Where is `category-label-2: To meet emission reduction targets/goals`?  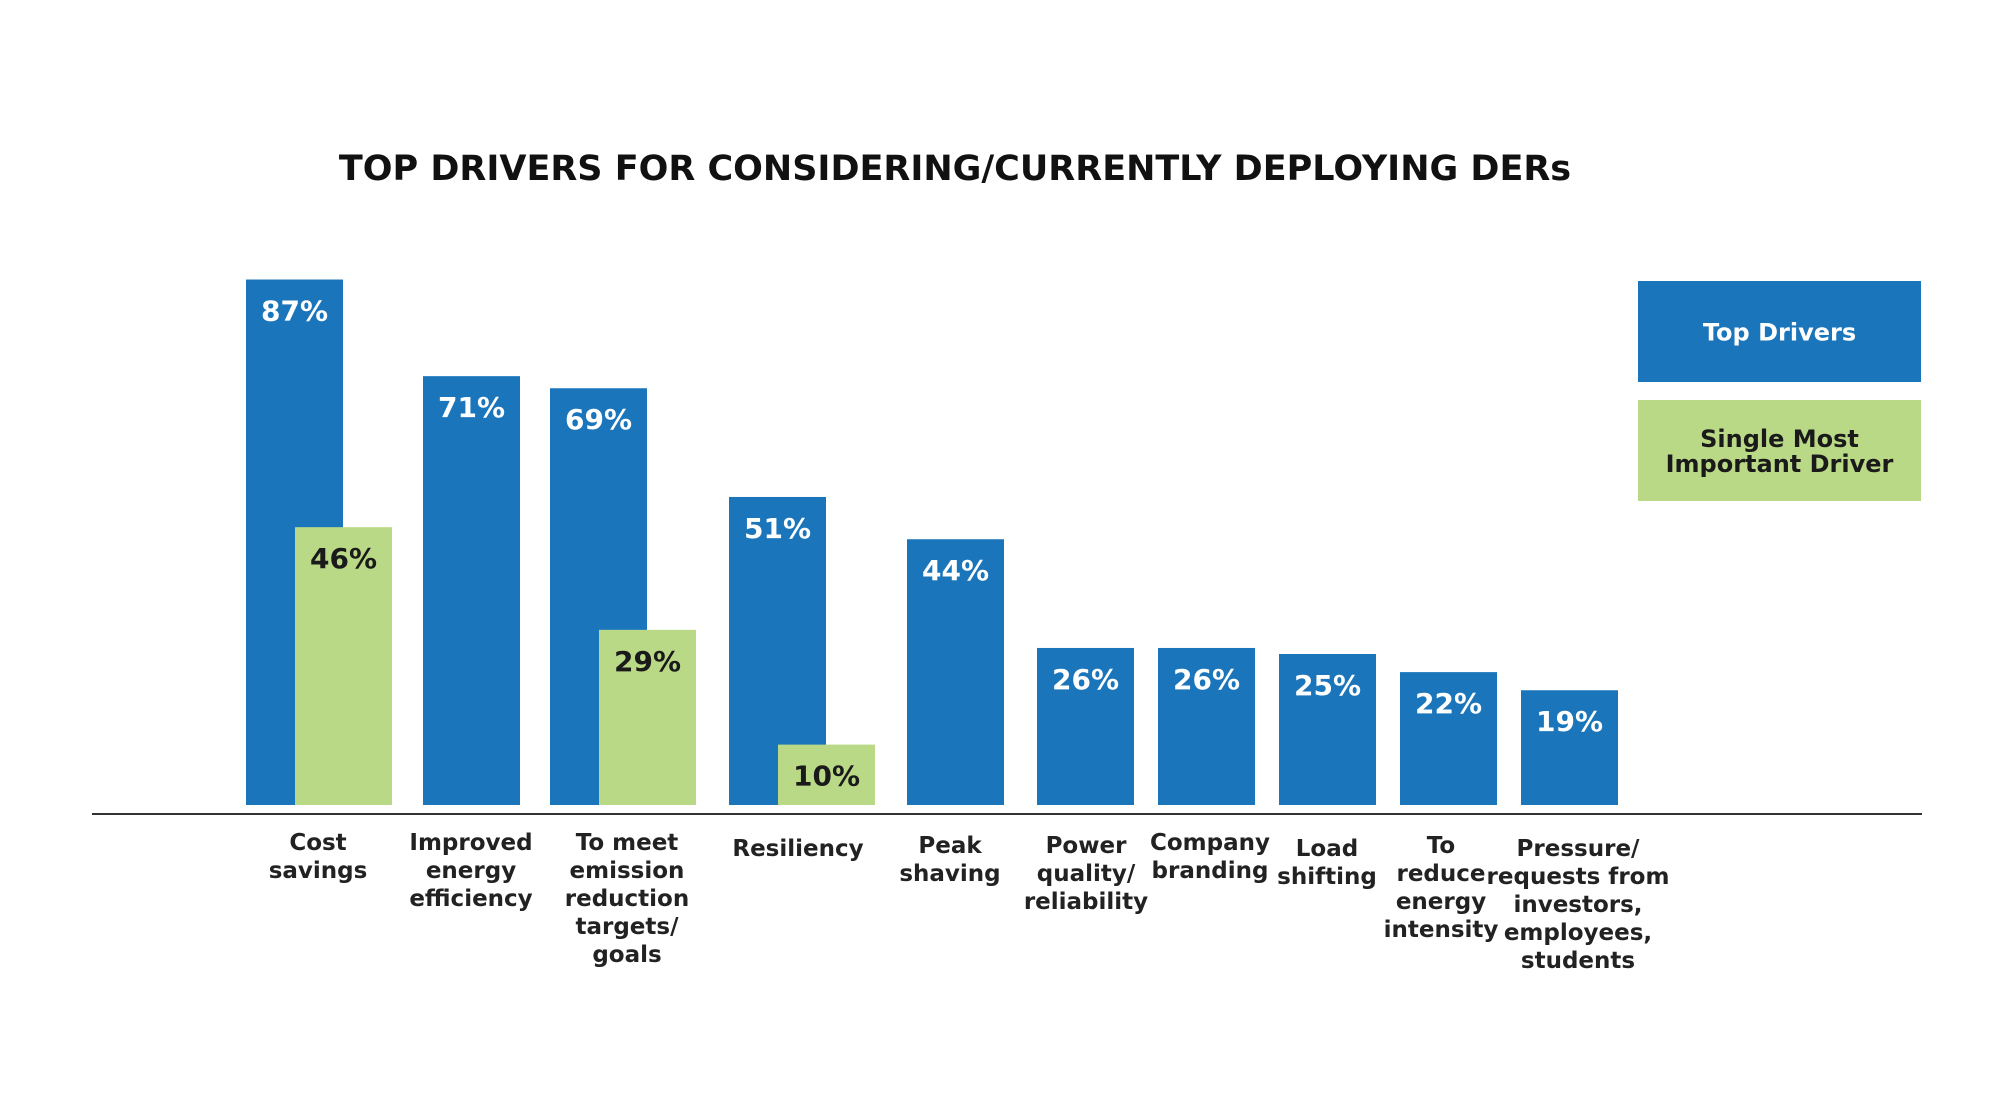
category-label-2: To meet emission reduction targets/goals is located at coordinates (627, 899).